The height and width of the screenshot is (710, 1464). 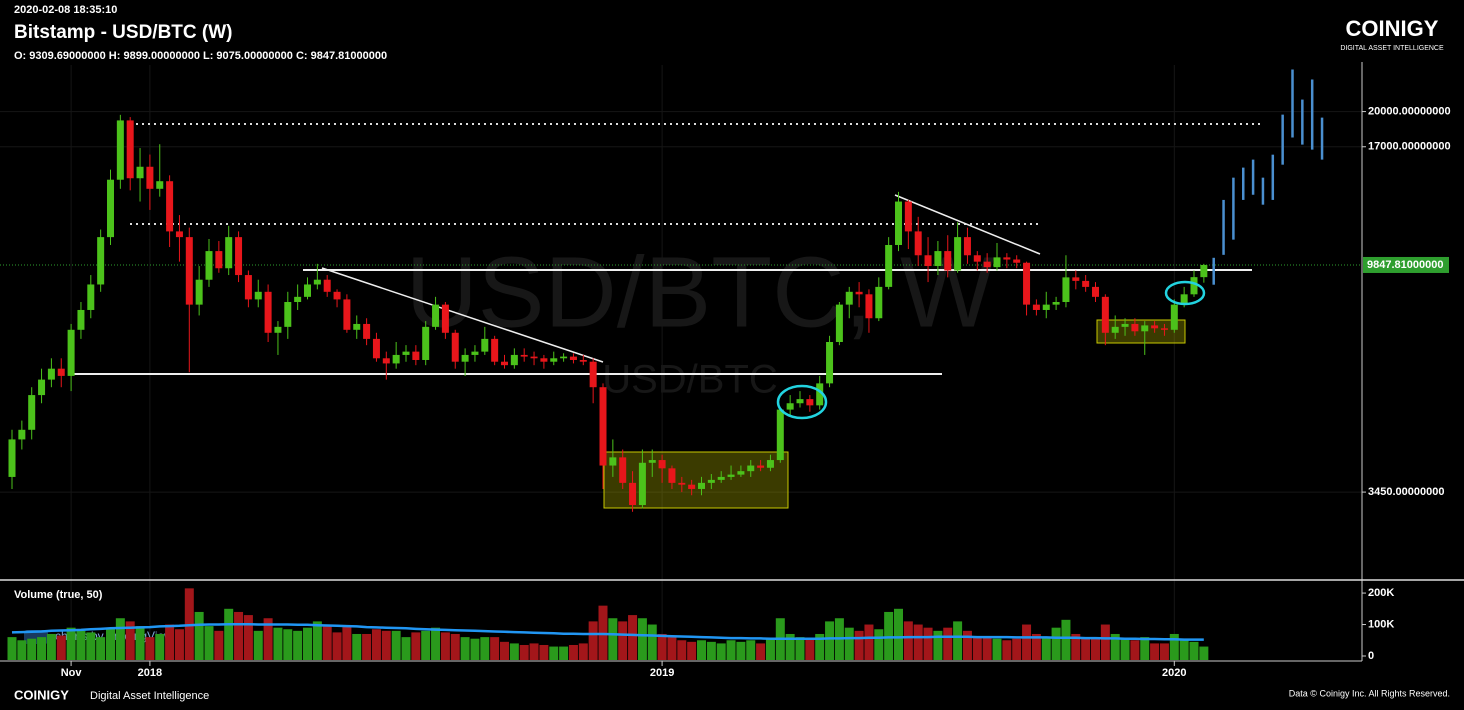 I want to click on y-tick-label: 3450.00000000, so click(x=1406, y=492).